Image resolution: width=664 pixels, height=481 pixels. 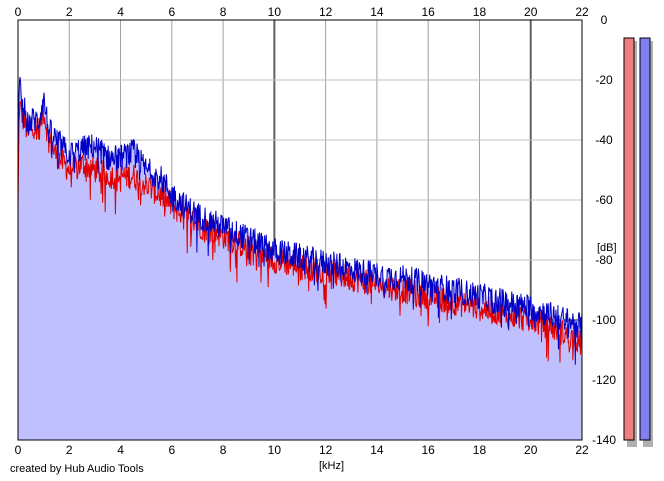 I want to click on x-tick-label-top: 6, so click(x=171, y=12).